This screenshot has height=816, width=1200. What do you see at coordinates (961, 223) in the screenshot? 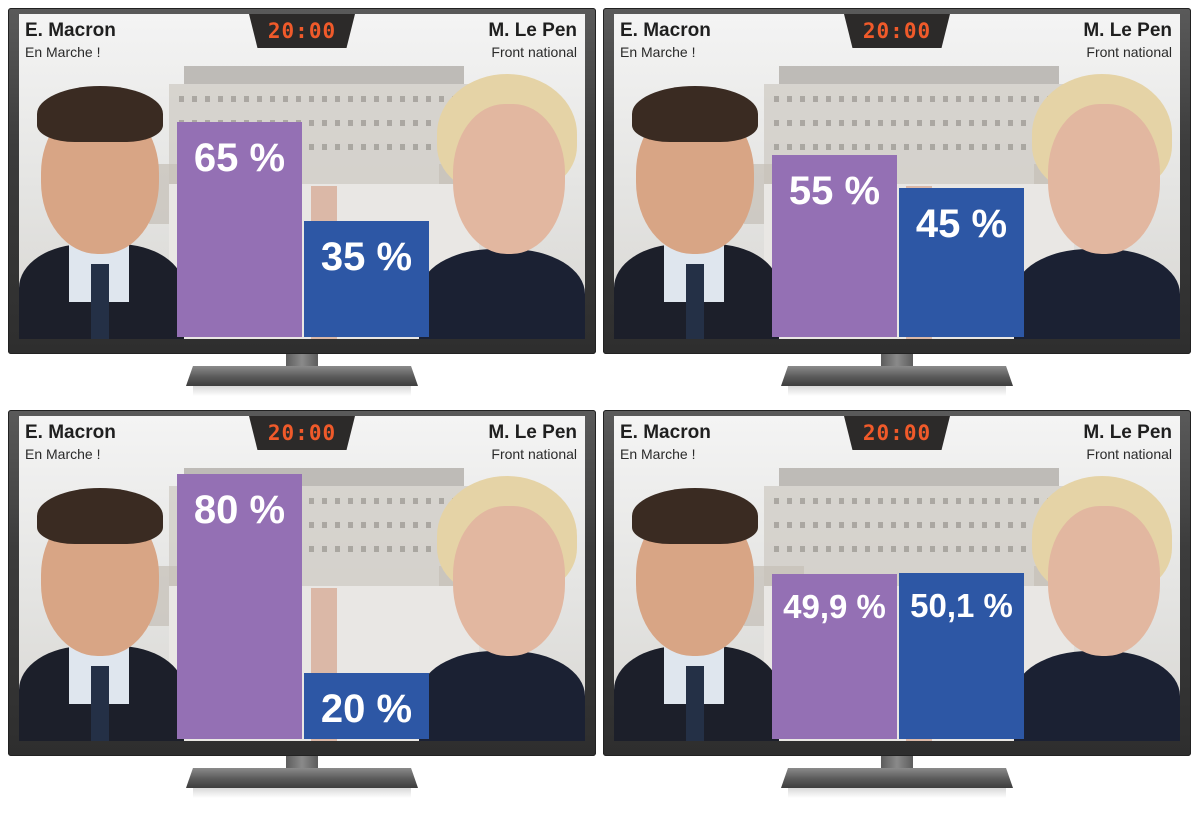
I see `bar-value-label: 45 %` at bounding box center [961, 223].